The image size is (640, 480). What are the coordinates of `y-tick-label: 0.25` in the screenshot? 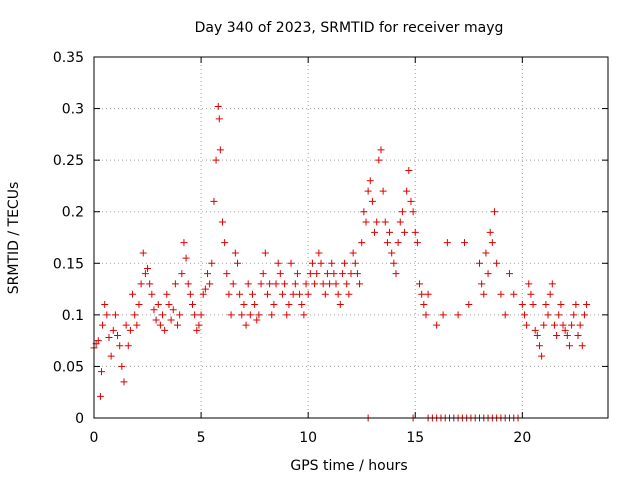 It's located at (68, 161).